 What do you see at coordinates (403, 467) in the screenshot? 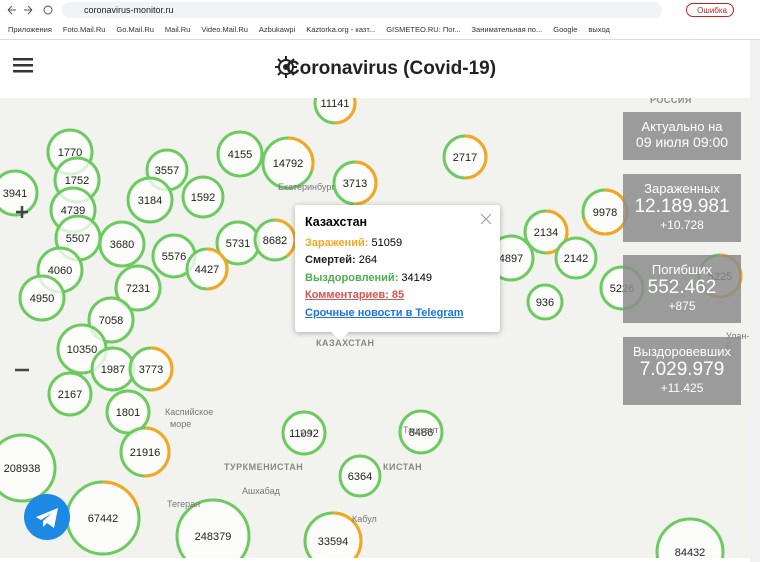
I see `map-label: КИСТАН` at bounding box center [403, 467].